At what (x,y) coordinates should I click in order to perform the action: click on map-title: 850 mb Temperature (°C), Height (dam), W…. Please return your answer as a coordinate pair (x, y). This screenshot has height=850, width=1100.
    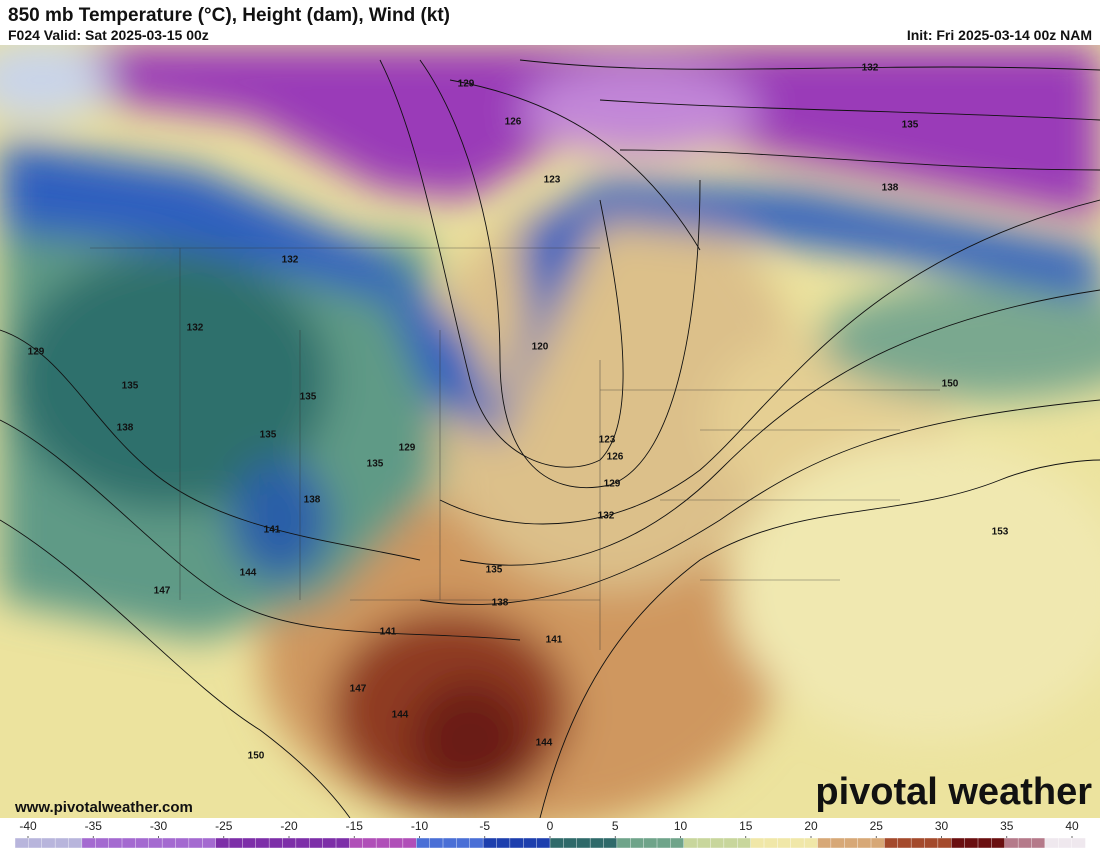
    Looking at the image, I should click on (229, 15).